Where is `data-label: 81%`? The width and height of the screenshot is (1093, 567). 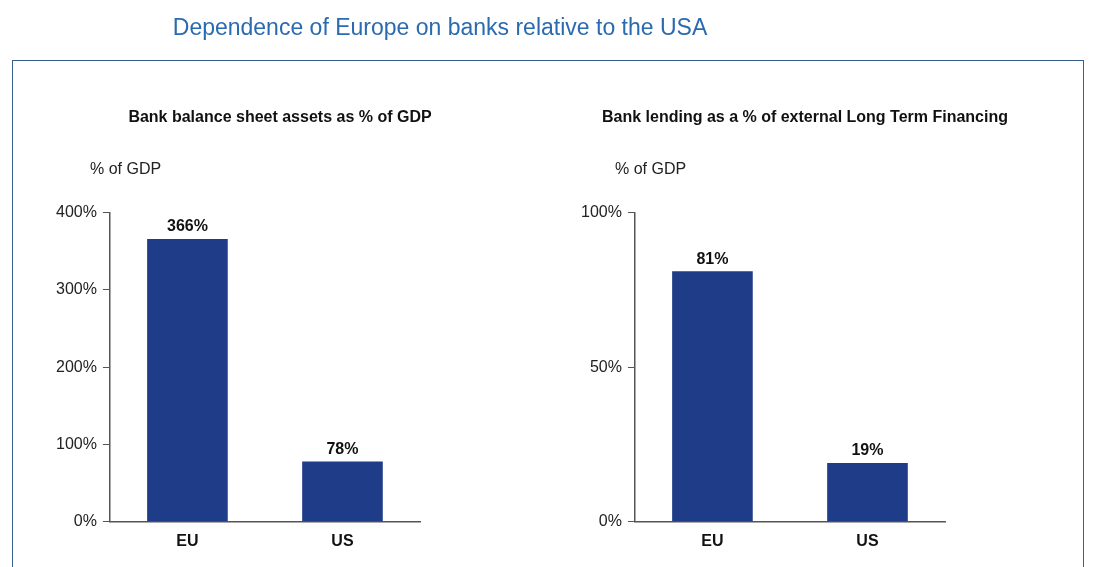 data-label: 81% is located at coordinates (712, 258).